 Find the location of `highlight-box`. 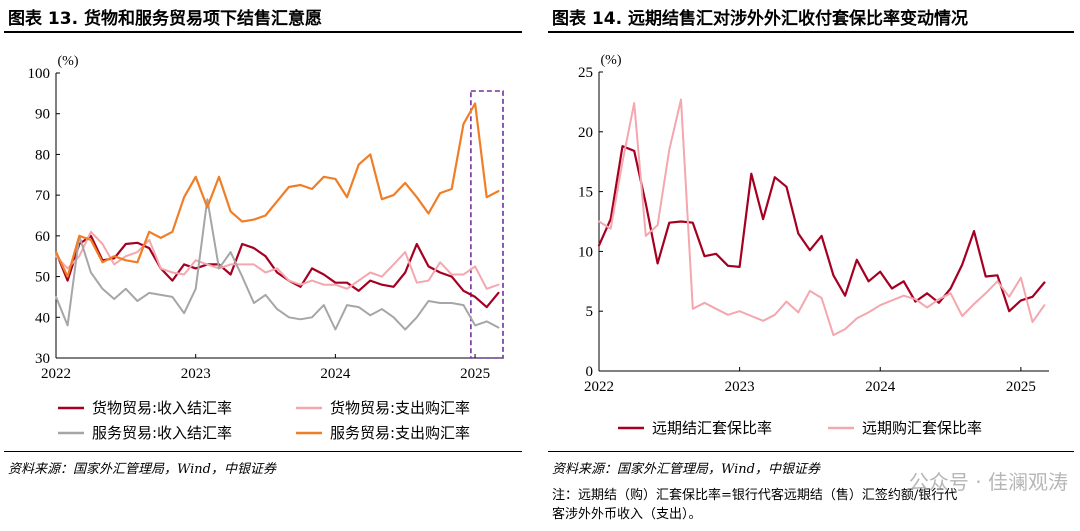

highlight-box is located at coordinates (487, 224).